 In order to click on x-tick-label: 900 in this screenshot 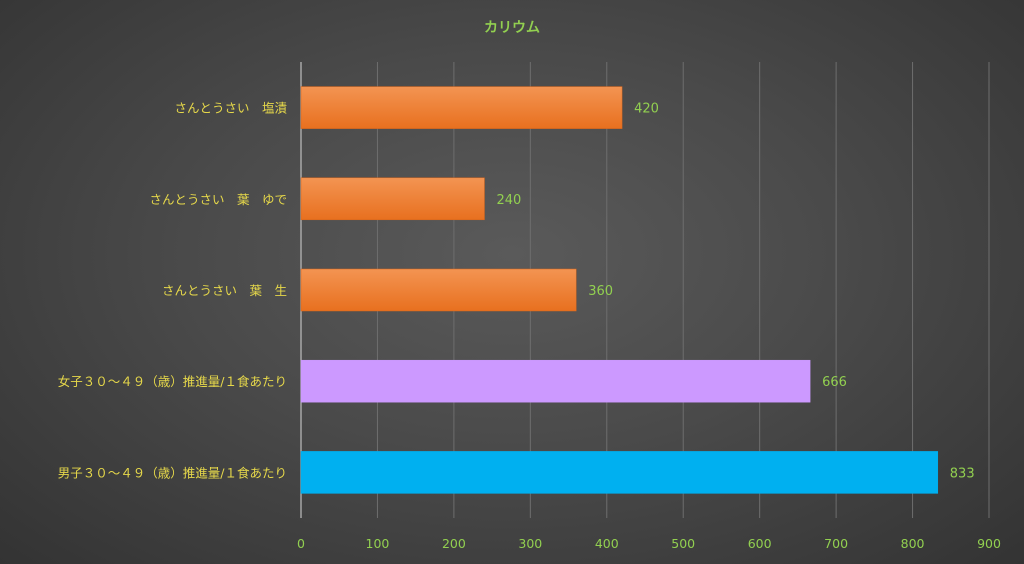, I will do `click(989, 543)`.